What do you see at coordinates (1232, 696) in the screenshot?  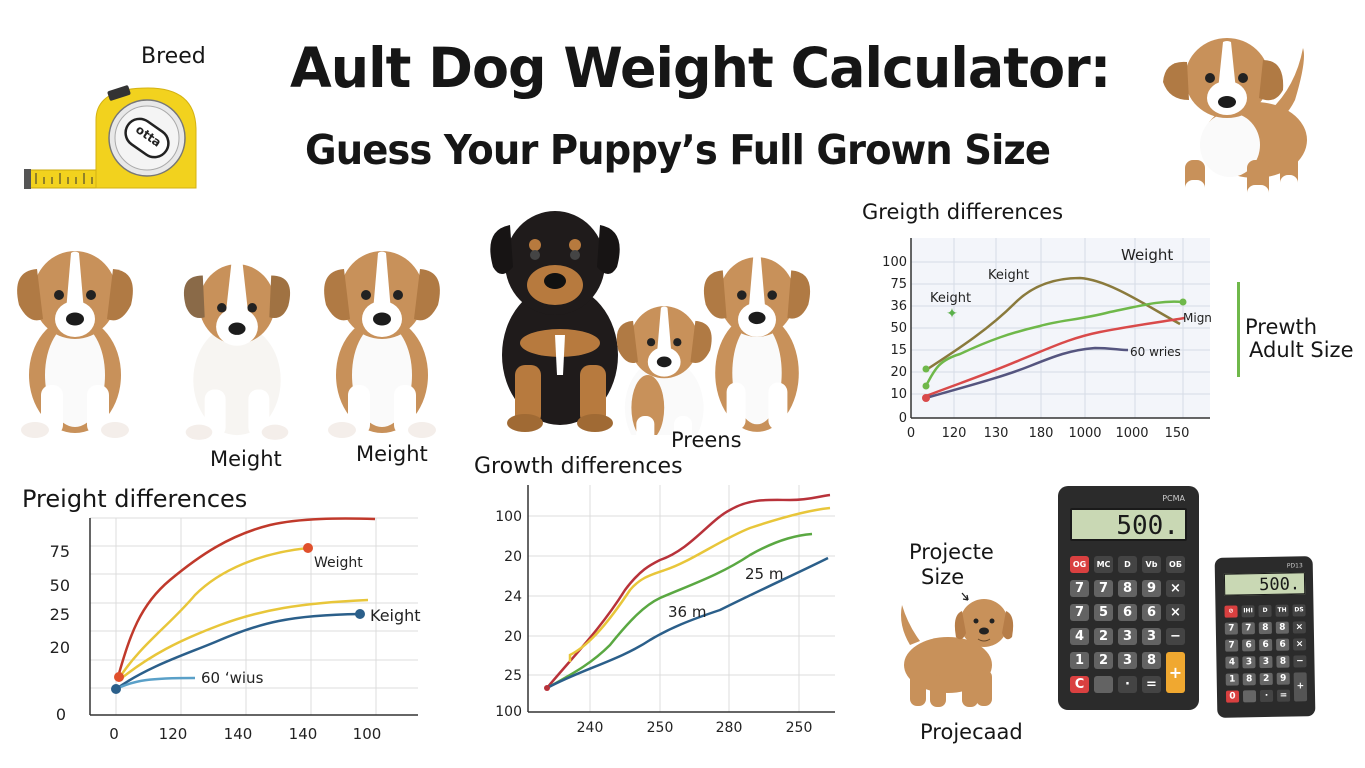 I see `calc-small-key: 0` at bounding box center [1232, 696].